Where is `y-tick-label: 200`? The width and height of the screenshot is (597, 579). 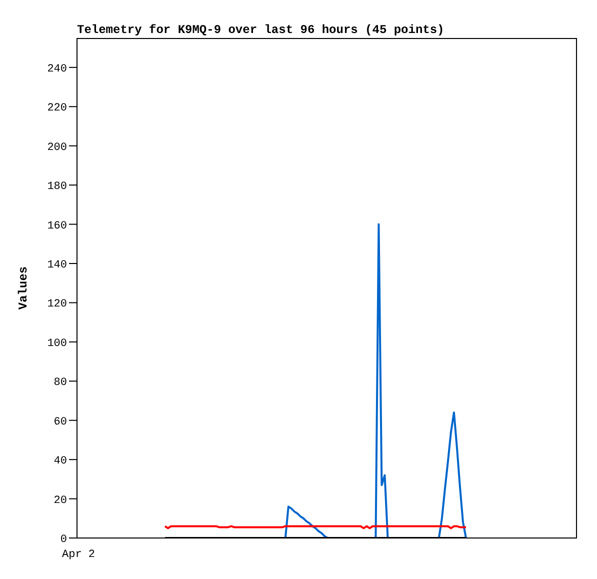
y-tick-label: 200 is located at coordinates (57, 148).